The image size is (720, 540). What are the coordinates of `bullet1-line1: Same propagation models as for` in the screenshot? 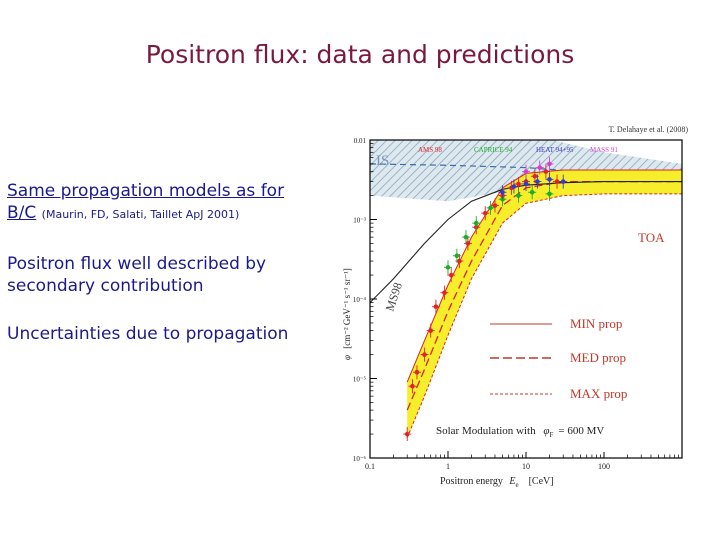 It's located at (146, 191).